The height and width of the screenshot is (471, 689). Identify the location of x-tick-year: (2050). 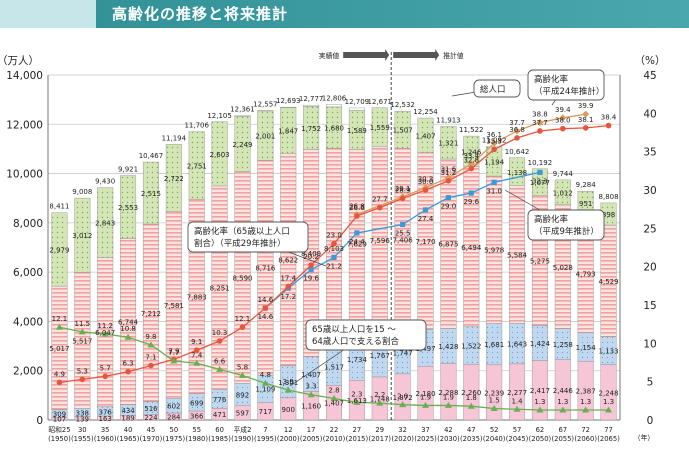
(540, 439).